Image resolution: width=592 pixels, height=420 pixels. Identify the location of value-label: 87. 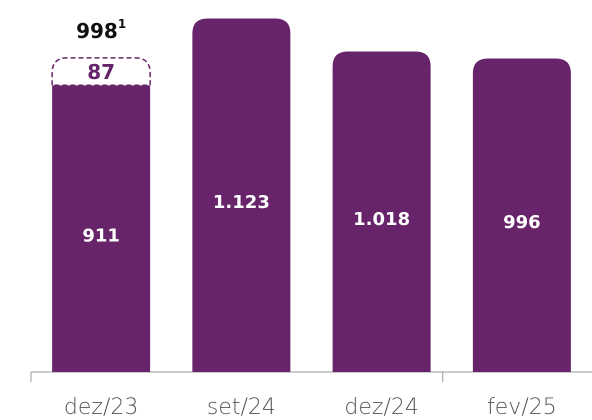
(101, 72).